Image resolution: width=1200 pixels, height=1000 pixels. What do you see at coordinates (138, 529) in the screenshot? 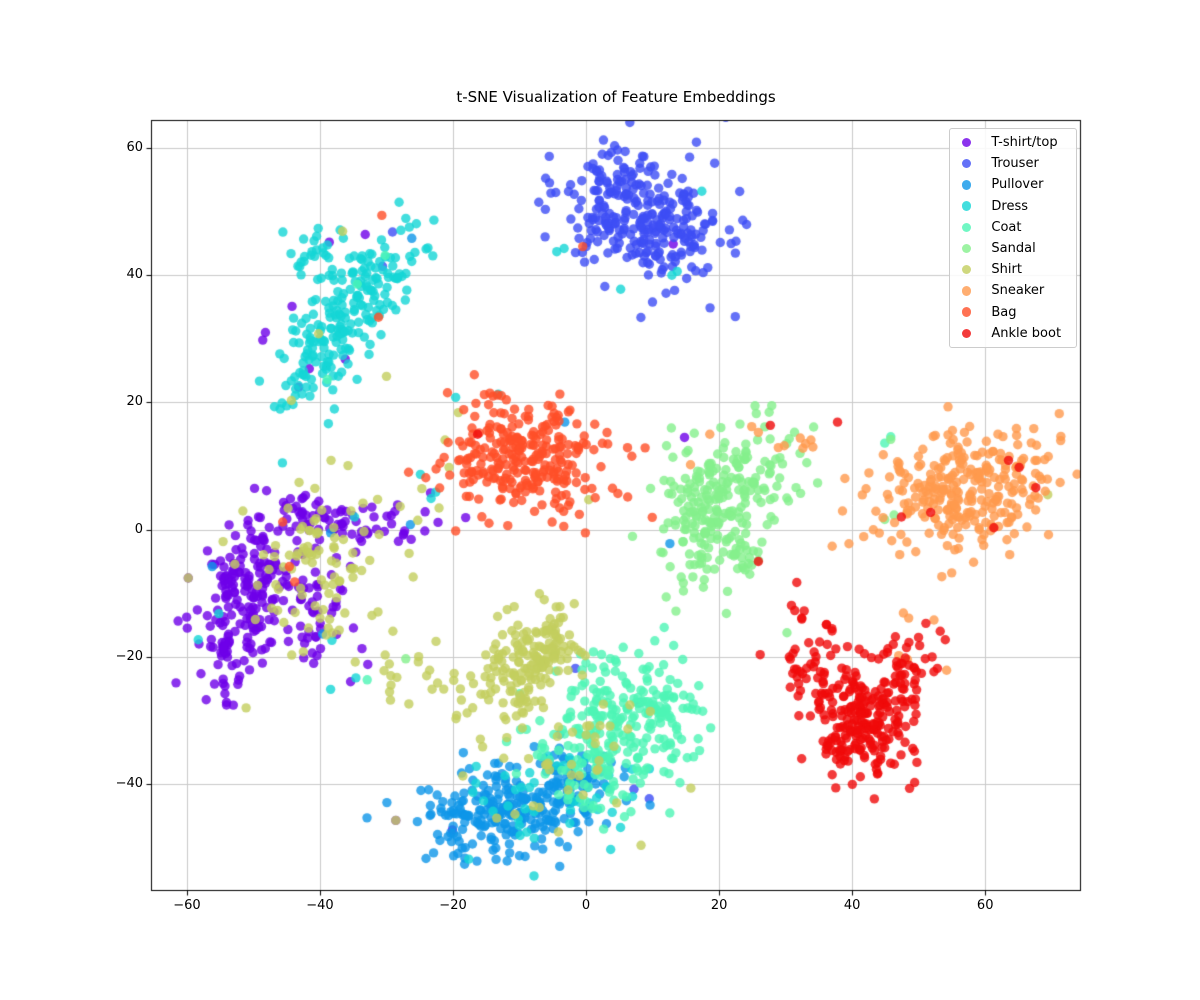
I see `y-tick-label: 0` at bounding box center [138, 529].